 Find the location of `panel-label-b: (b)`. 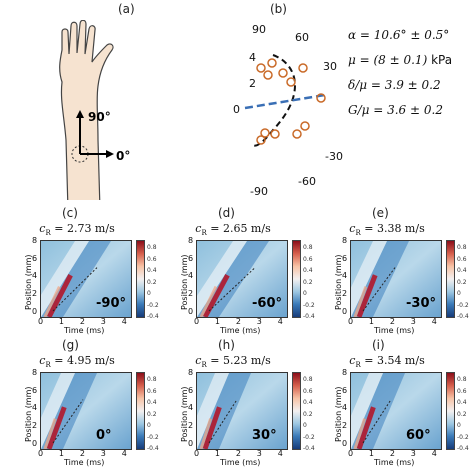

panel-label-b: (b) is located at coordinates (278, 9).